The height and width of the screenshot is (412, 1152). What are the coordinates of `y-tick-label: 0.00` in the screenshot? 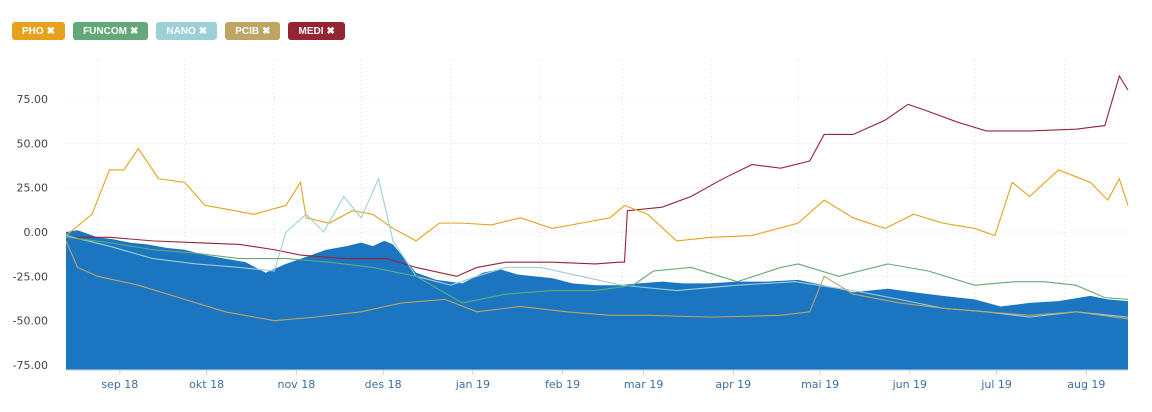 It's located at (36, 232).